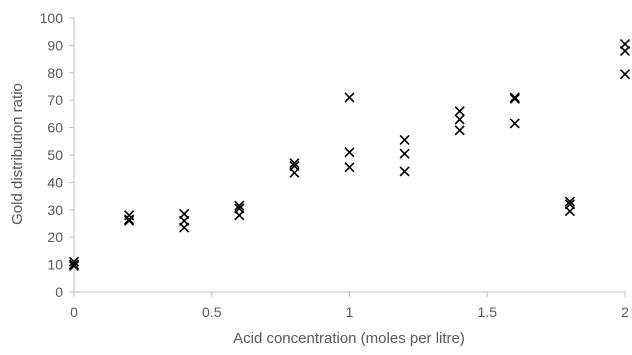  I want to click on y-tick-label: 80, so click(55, 73).